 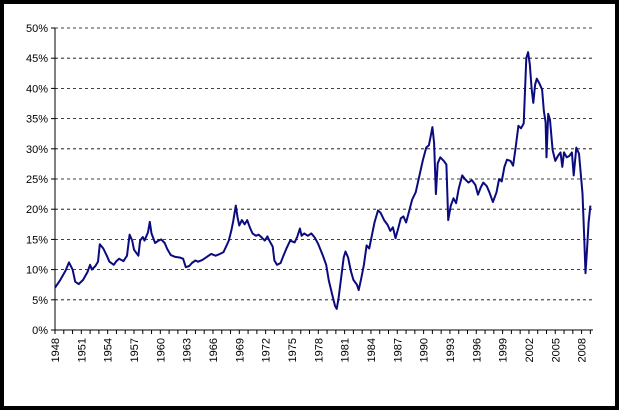 I want to click on x-tick-label: 2008, so click(x=583, y=350).